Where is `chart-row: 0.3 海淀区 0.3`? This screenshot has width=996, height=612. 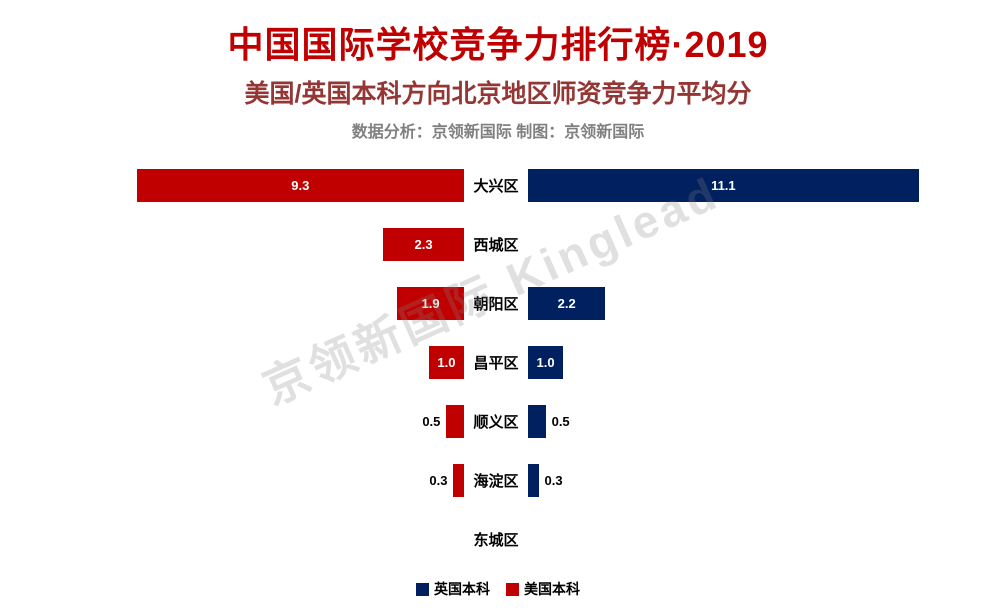
chart-row: 0.3 海淀区 0.3 is located at coordinates (498, 480).